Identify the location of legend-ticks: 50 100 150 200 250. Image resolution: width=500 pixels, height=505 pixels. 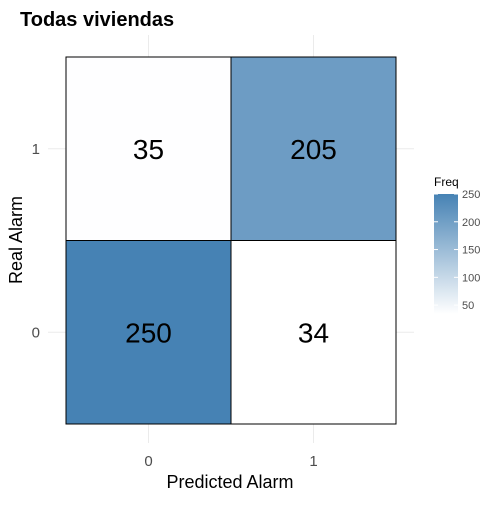
(457, 250).